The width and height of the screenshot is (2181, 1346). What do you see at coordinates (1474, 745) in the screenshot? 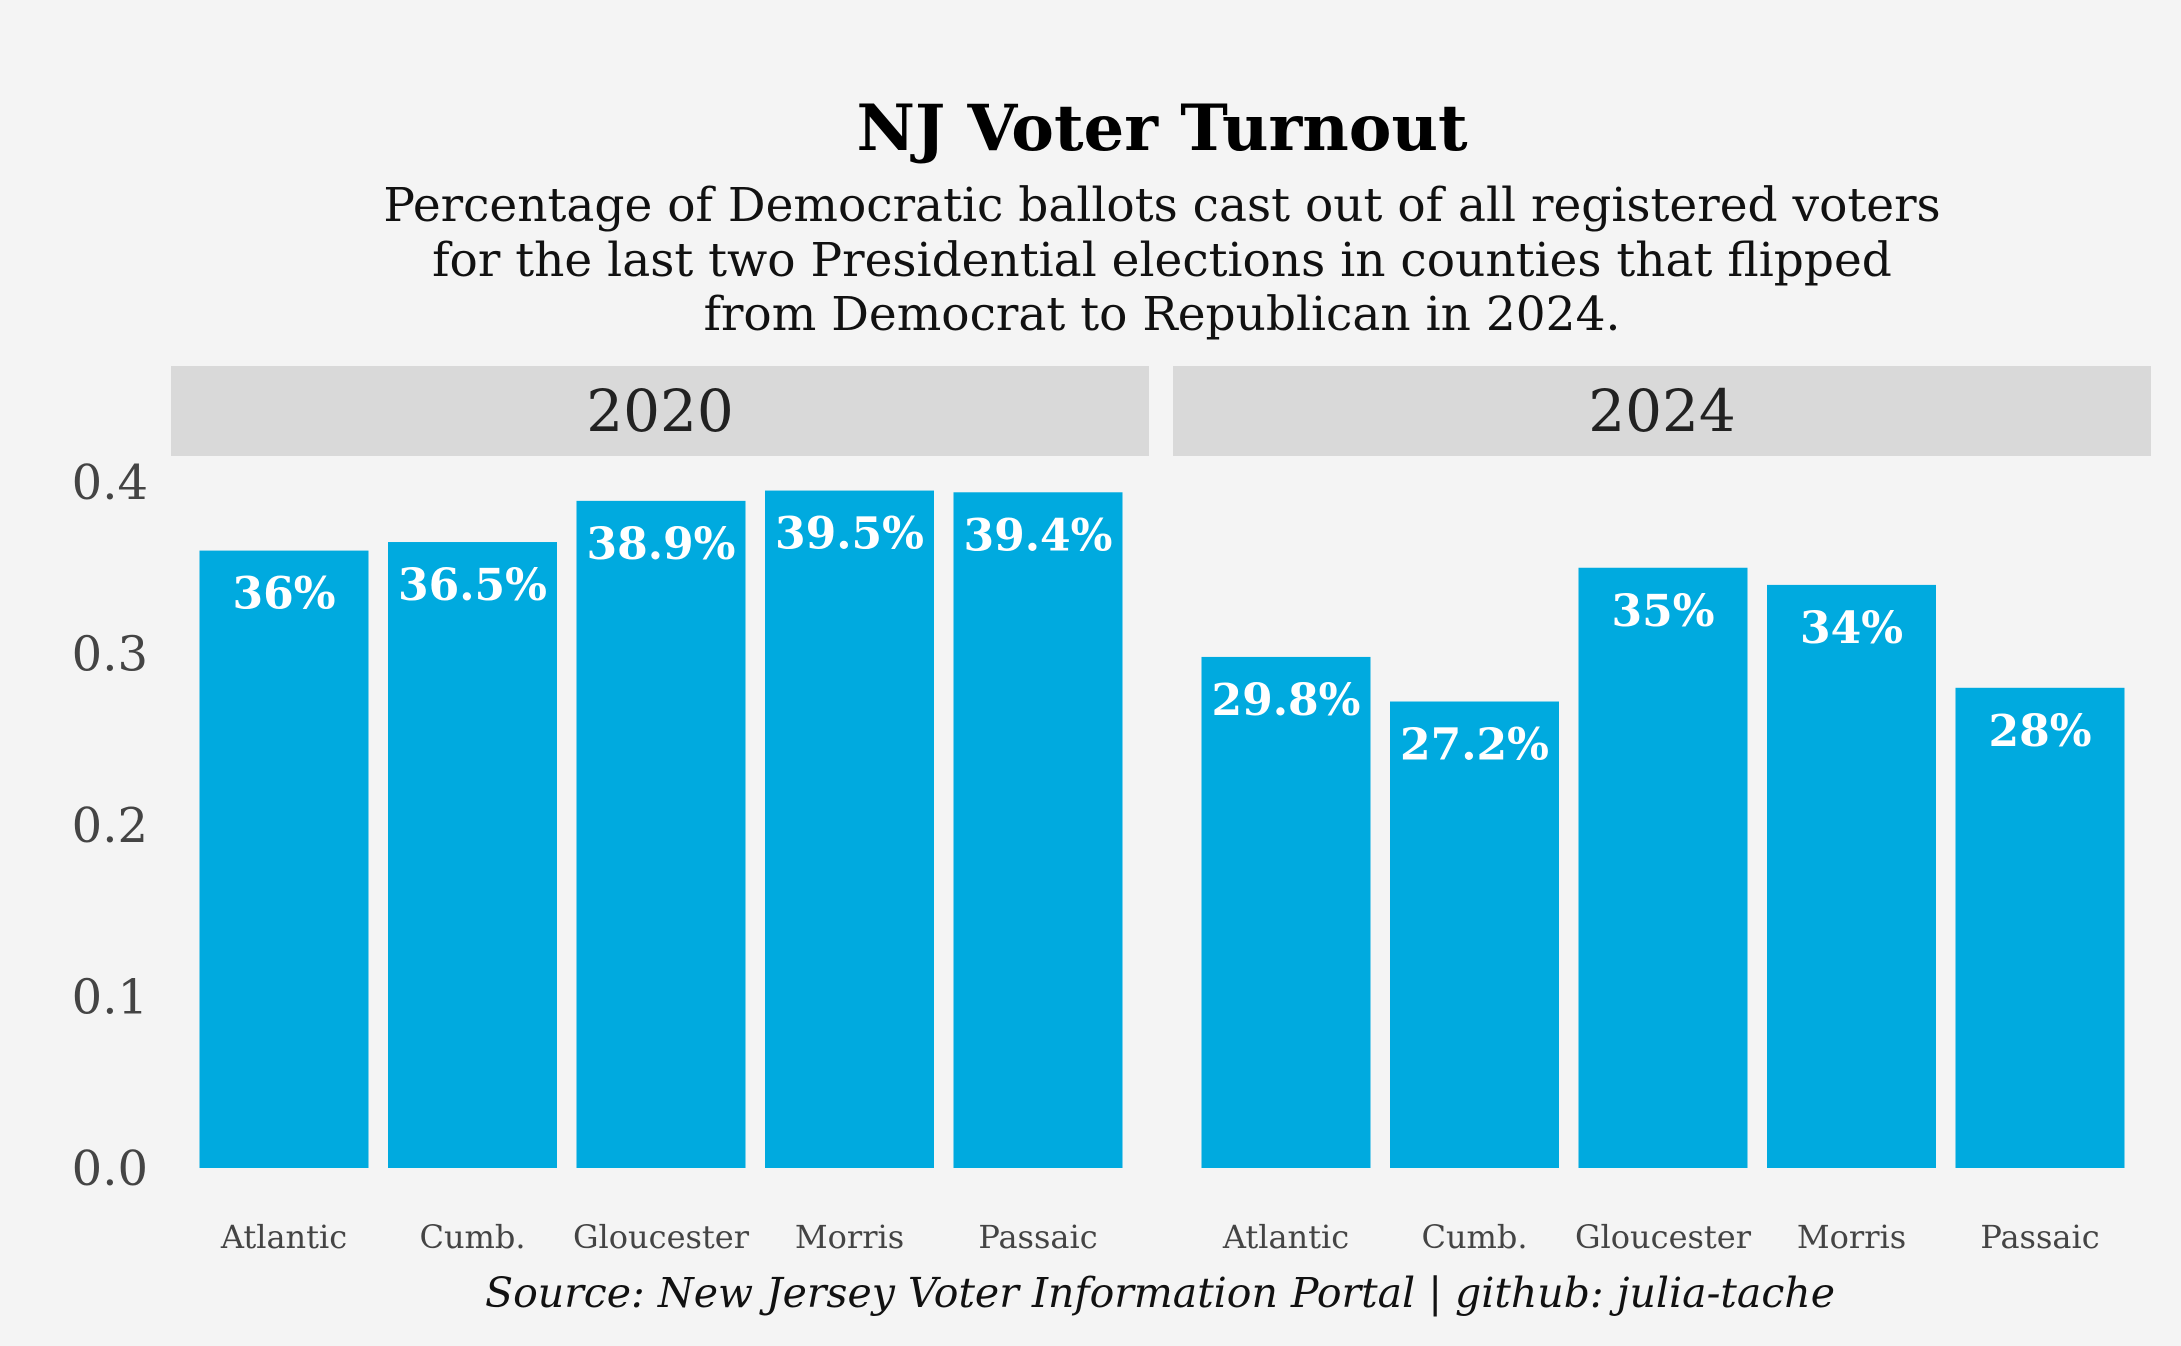
I see `bar-data-label: 27.2%` at bounding box center [1474, 745].